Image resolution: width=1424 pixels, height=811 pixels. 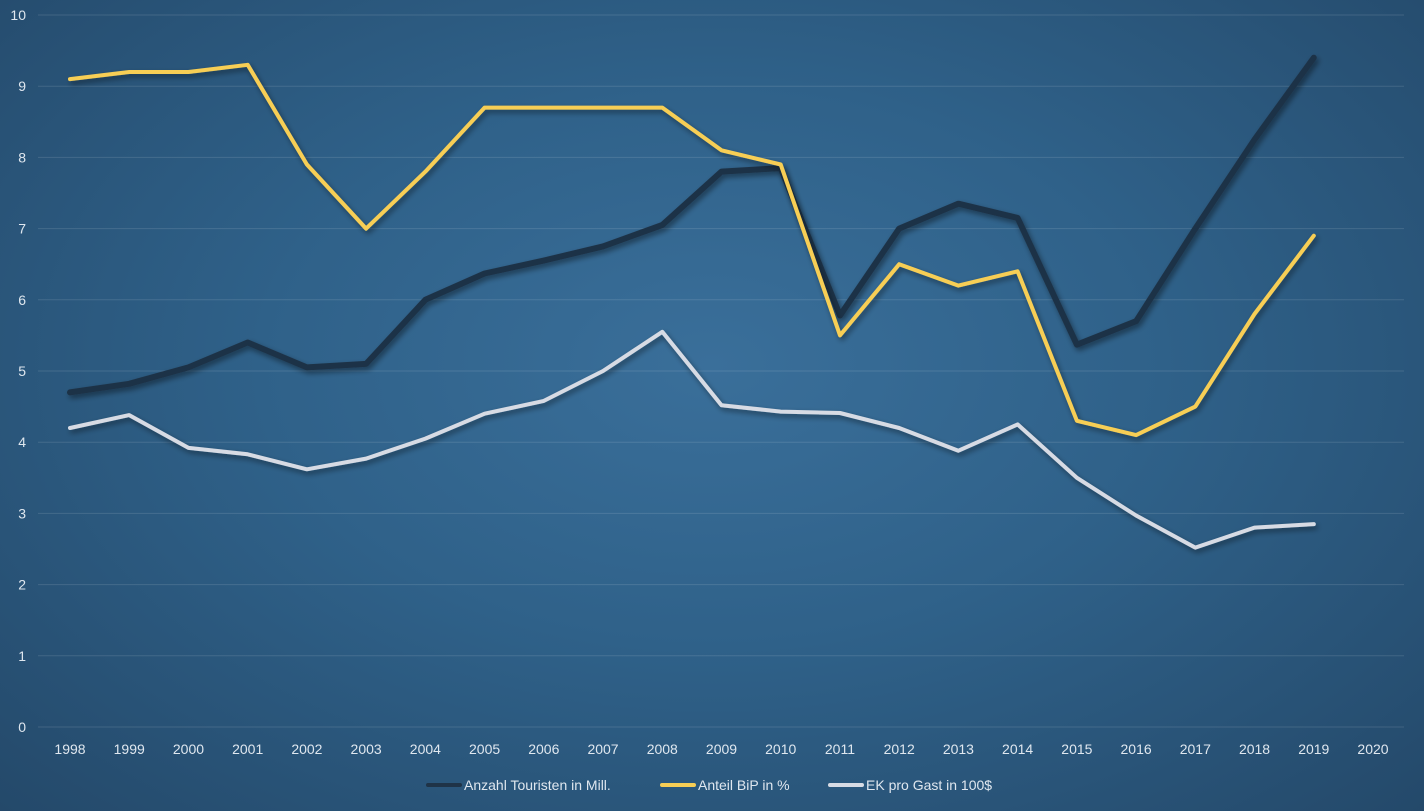 What do you see at coordinates (662, 749) in the screenshot?
I see `x-tick-label: 2008` at bounding box center [662, 749].